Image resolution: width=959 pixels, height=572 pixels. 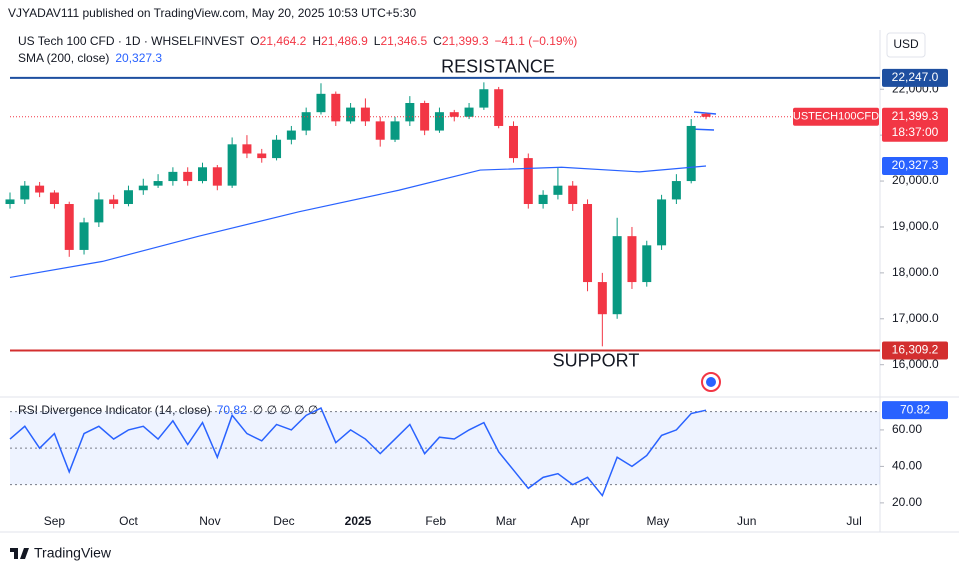 I want to click on level-badge: 22,247.0, so click(x=915, y=77).